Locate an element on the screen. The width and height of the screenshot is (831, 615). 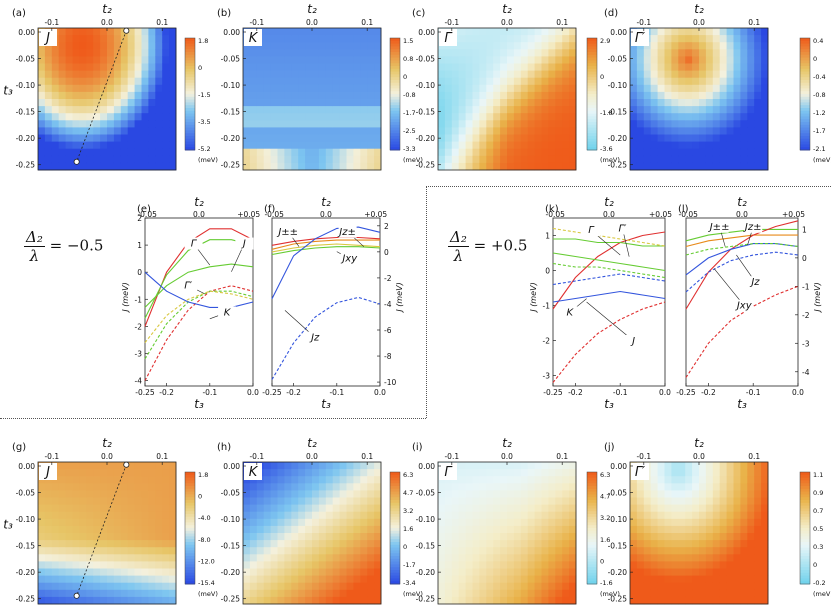
y-tick-label: -0.10 is located at coordinates (26, 519).